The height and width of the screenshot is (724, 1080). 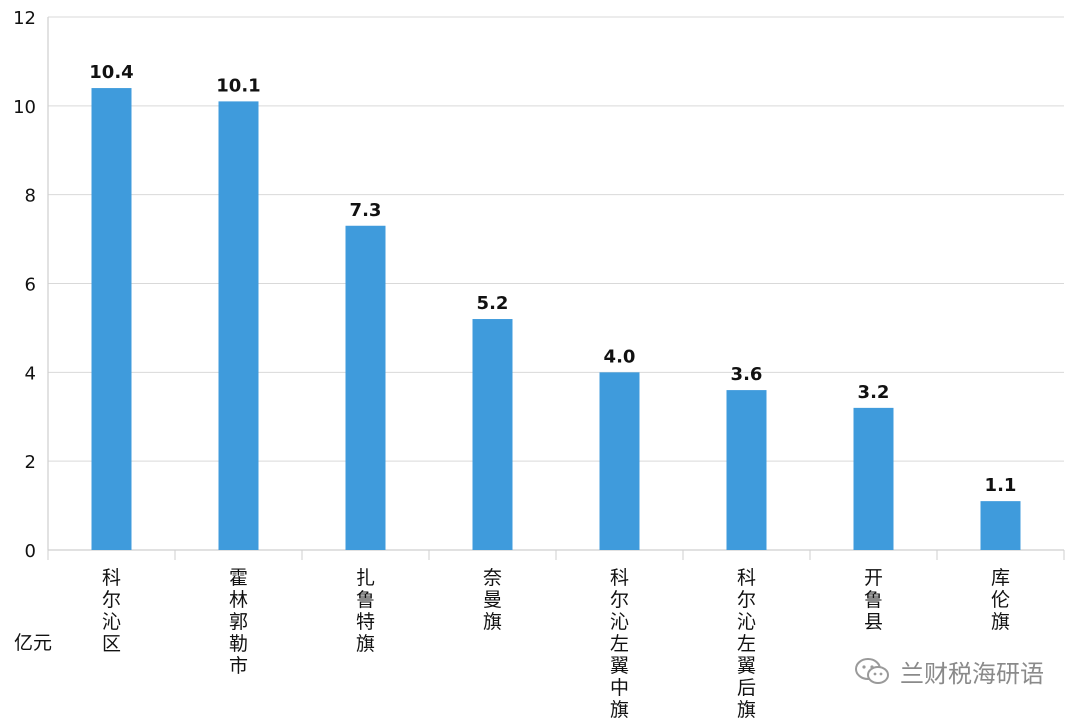 I want to click on y-tick-label: 2, so click(x=30, y=462).